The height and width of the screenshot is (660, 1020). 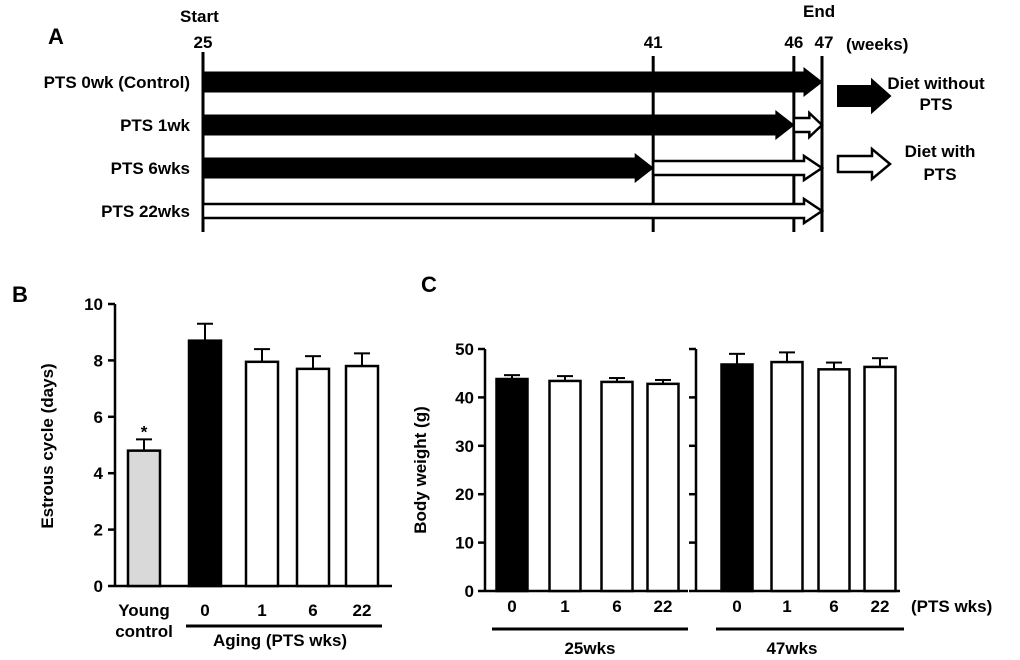 I want to click on diet-without-pts-arrow-icon, so click(x=864, y=96).